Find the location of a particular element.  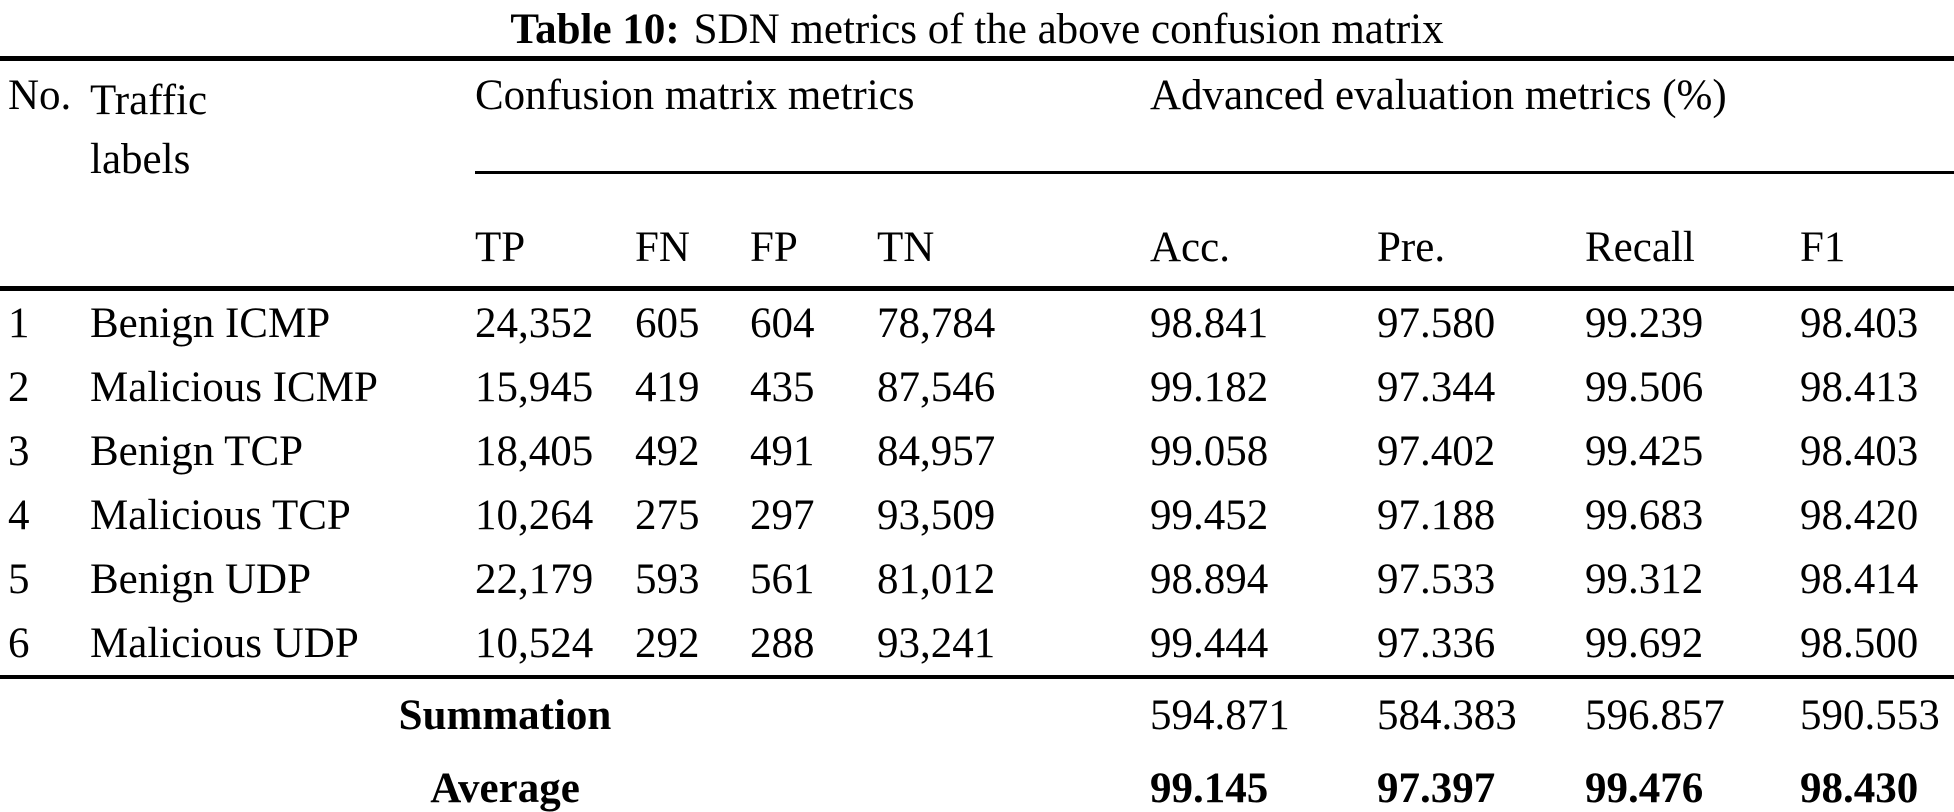

cell-no: 4 is located at coordinates (19, 515).